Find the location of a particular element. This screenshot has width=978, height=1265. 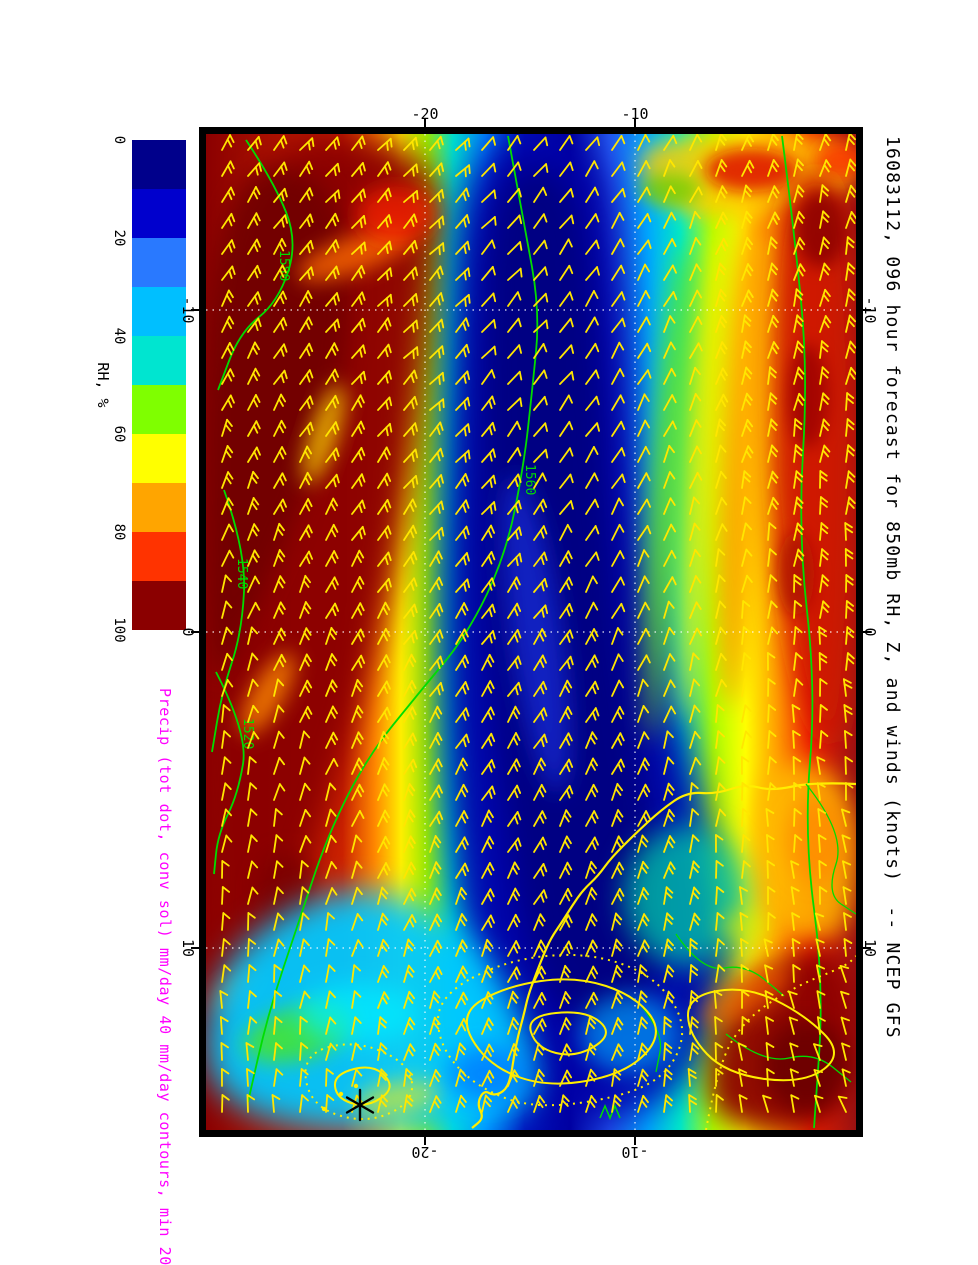

colorbar-tick-label: 0 is located at coordinates (119, 140).